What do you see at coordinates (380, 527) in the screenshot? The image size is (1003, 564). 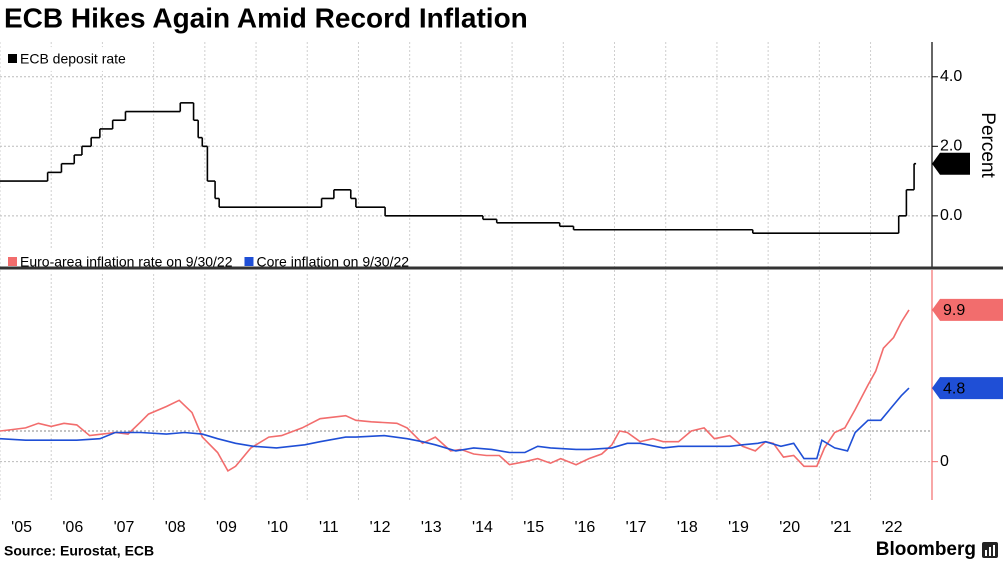 I see `x-tick-label: '12` at bounding box center [380, 527].